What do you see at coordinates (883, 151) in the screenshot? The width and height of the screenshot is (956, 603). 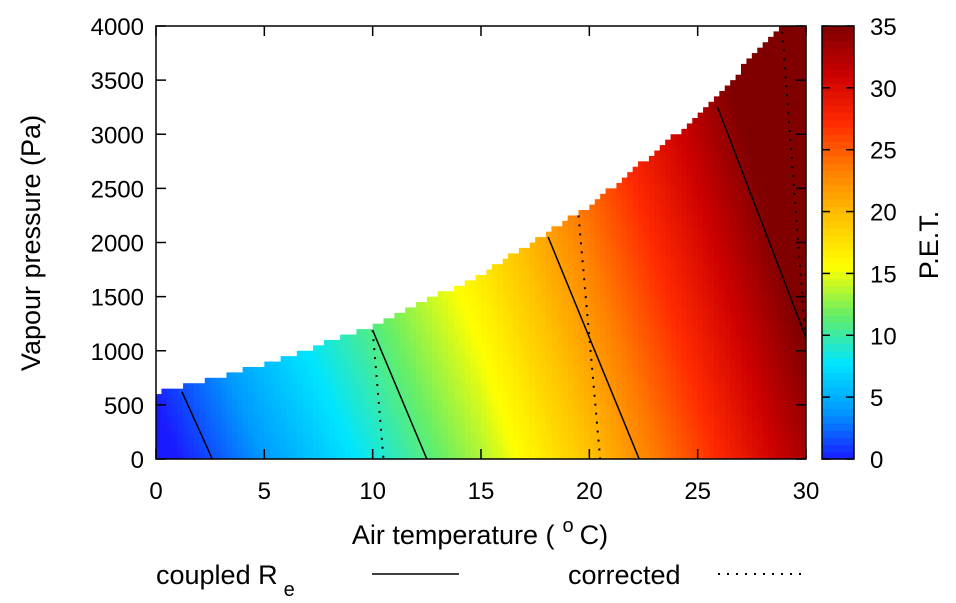 I see `colorbar-tick-label: 25` at bounding box center [883, 151].